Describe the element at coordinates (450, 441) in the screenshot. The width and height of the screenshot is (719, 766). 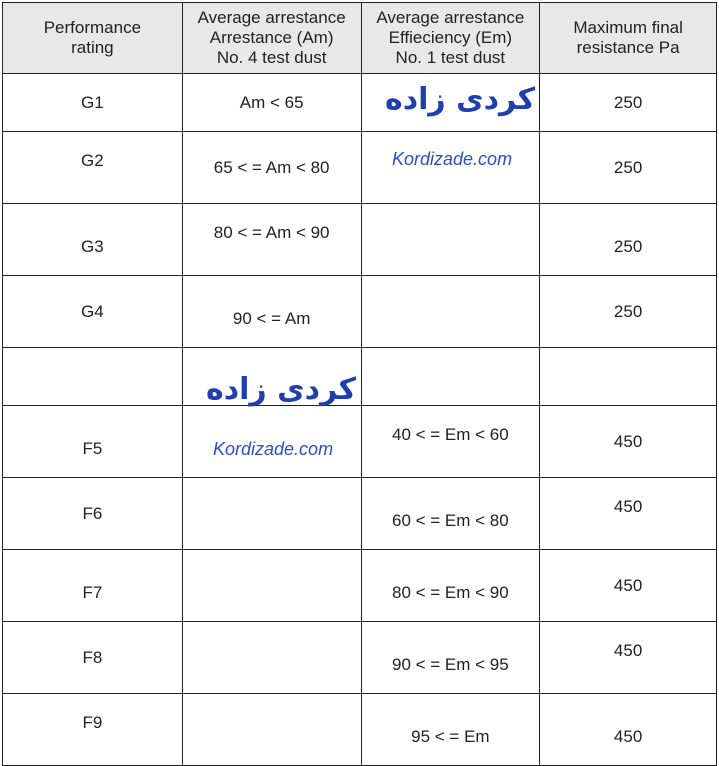
I see `cell-em: 40 < = Em < 60` at that location.